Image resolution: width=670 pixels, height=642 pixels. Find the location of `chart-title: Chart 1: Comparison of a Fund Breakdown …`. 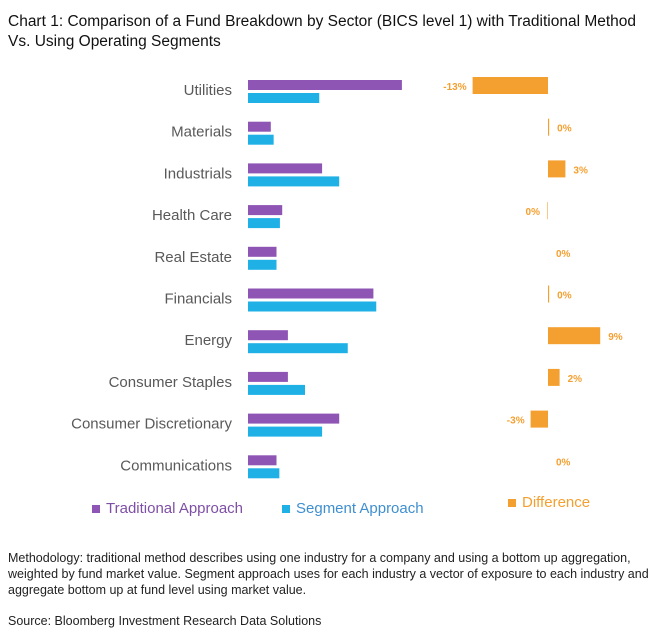

chart-title: Chart 1: Comparison of a Fund Breakdown … is located at coordinates (322, 31).